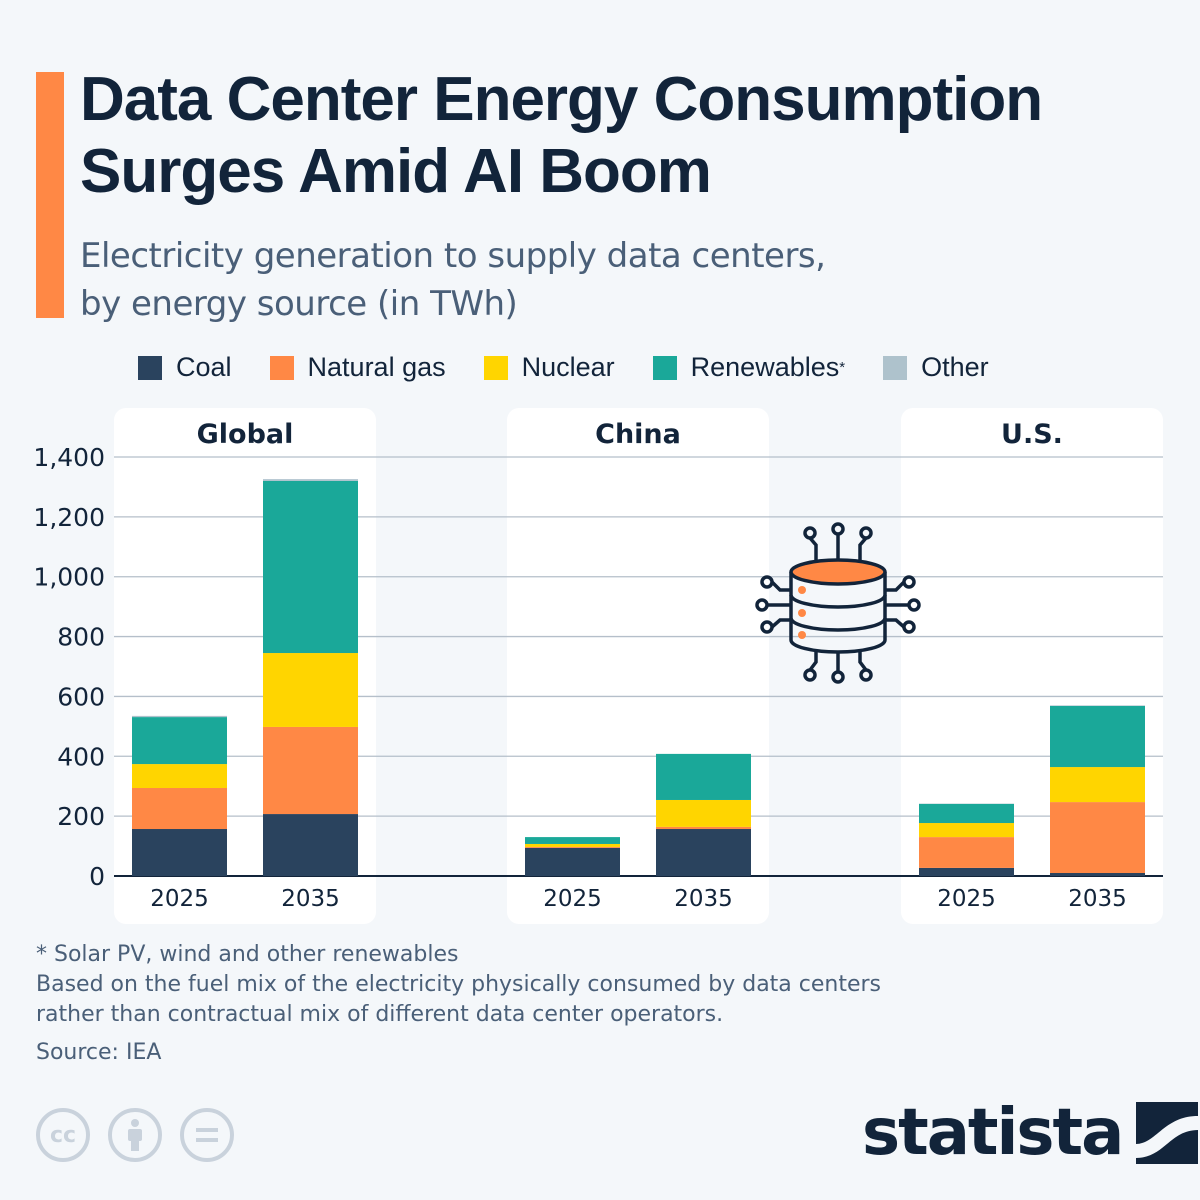  I want to click on legend-label: Nuclear, so click(568, 367).